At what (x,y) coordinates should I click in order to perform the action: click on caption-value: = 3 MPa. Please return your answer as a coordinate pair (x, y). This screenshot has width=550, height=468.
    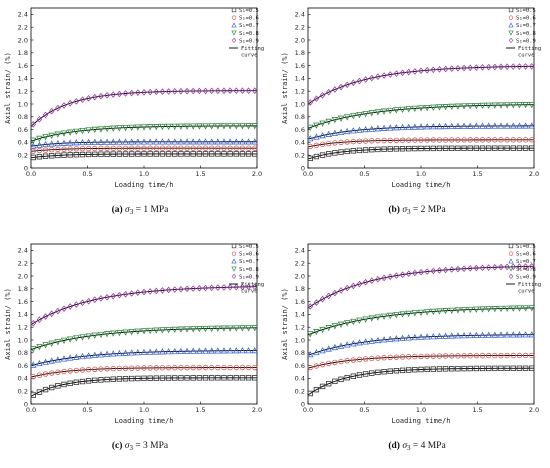
    Looking at the image, I should click on (151, 446).